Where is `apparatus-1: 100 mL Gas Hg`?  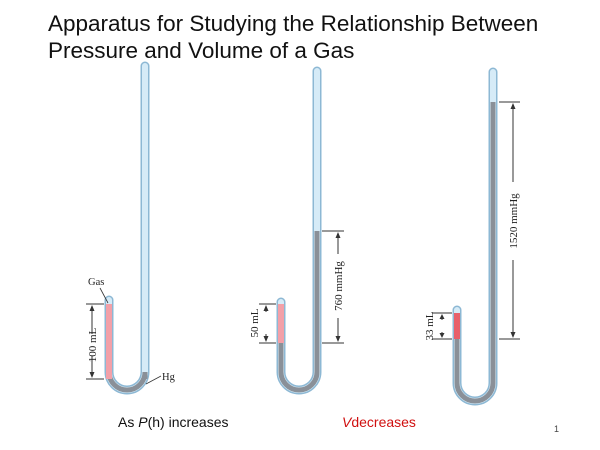
apparatus-1: 100 mL Gas Hg is located at coordinates (131, 228).